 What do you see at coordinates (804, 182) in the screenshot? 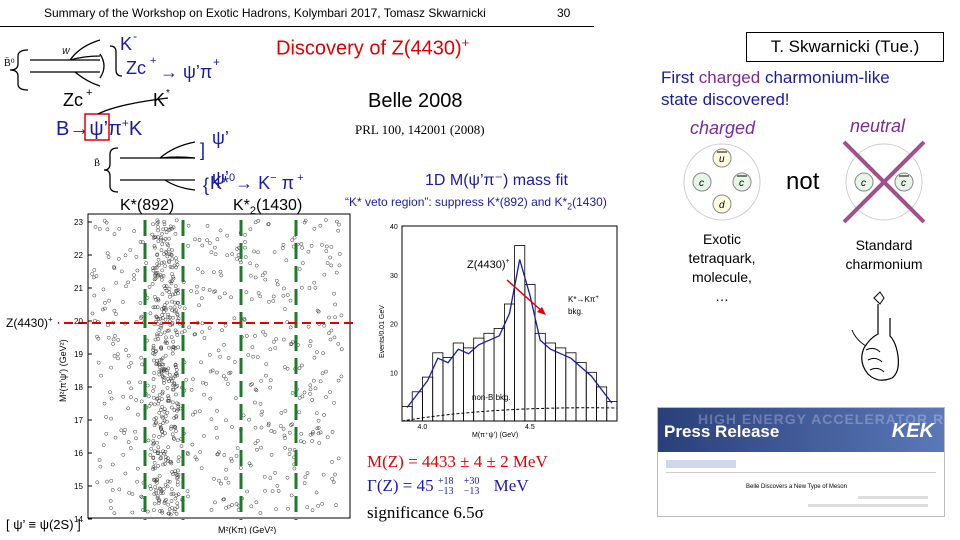
I see `quark-diagrams: u c c d c c` at bounding box center [804, 182].